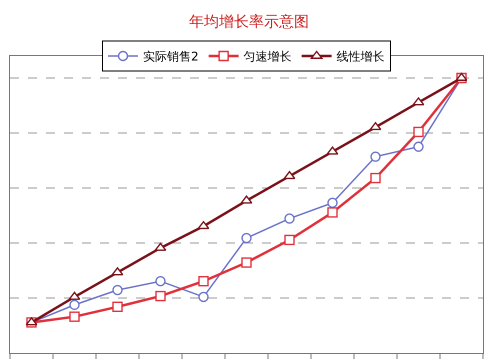 The width and height of the screenshot is (498, 359). I want to click on chart-title: 年均增长率示意图, so click(249, 21).